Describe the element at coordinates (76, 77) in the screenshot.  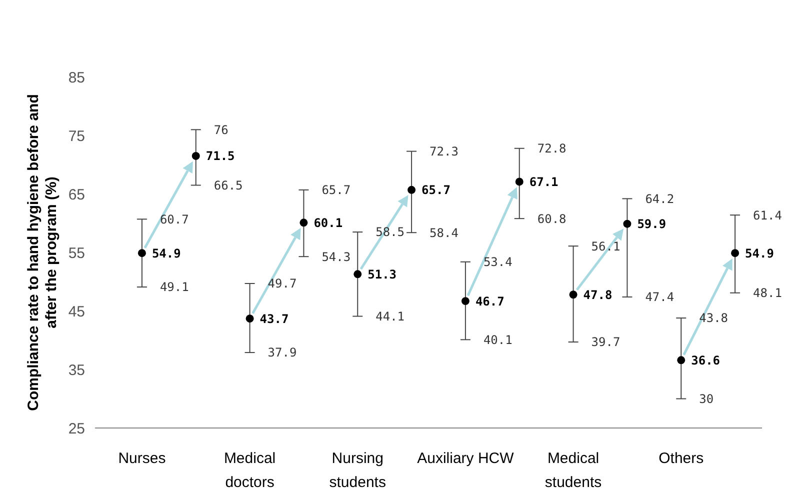
I see `y-tick-label: 85` at that location.